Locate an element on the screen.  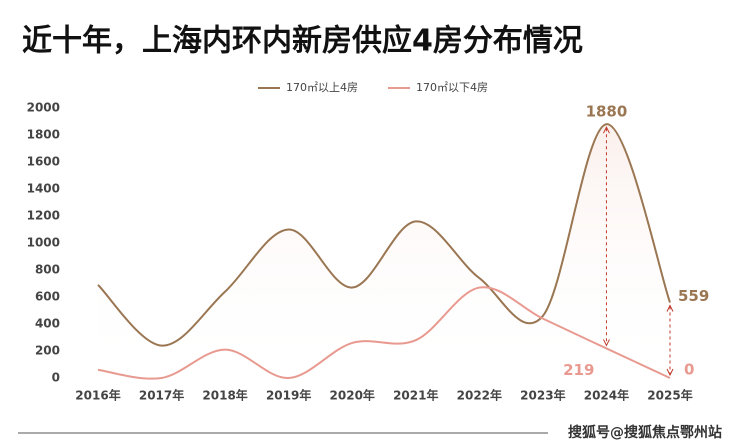
x-tick-label: 2022年 is located at coordinates (479, 395).